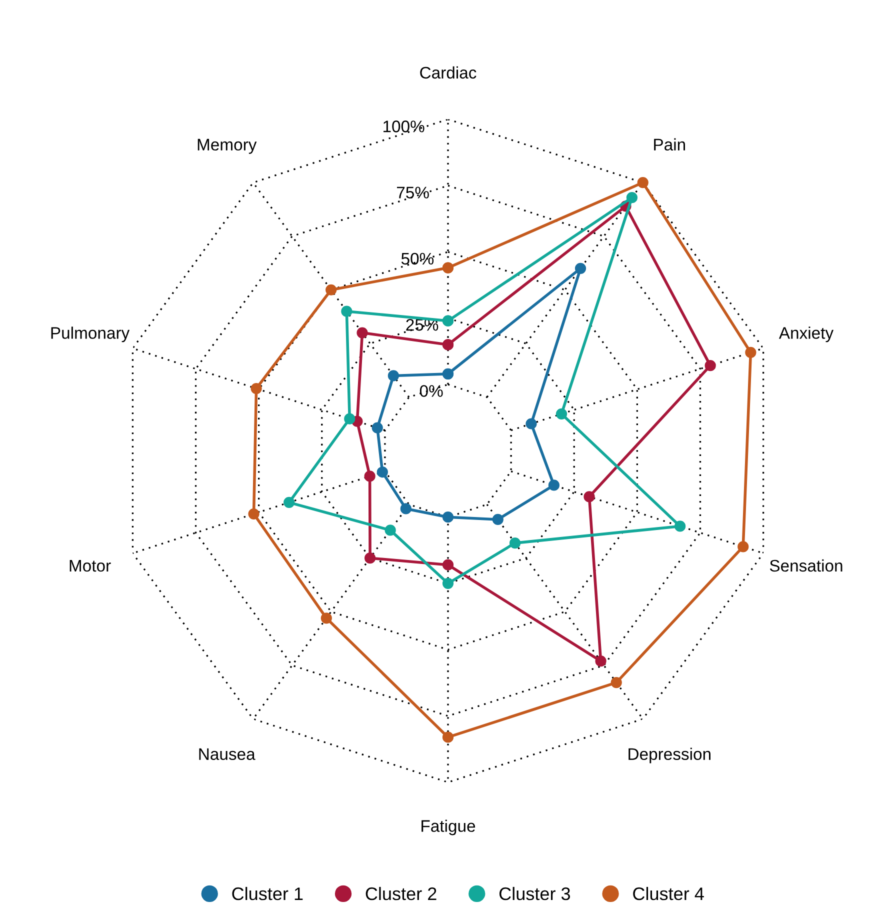 Image resolution: width=896 pixels, height=920 pixels. I want to click on spoke-label: Memory, so click(227, 146).